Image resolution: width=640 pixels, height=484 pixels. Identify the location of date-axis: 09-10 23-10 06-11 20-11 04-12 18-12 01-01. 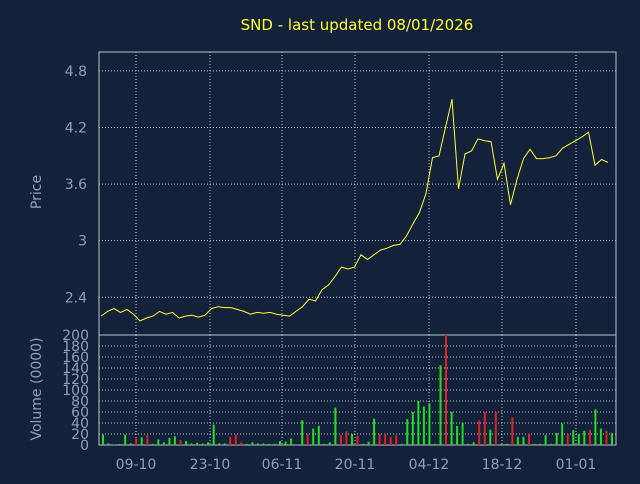
(356, 465).